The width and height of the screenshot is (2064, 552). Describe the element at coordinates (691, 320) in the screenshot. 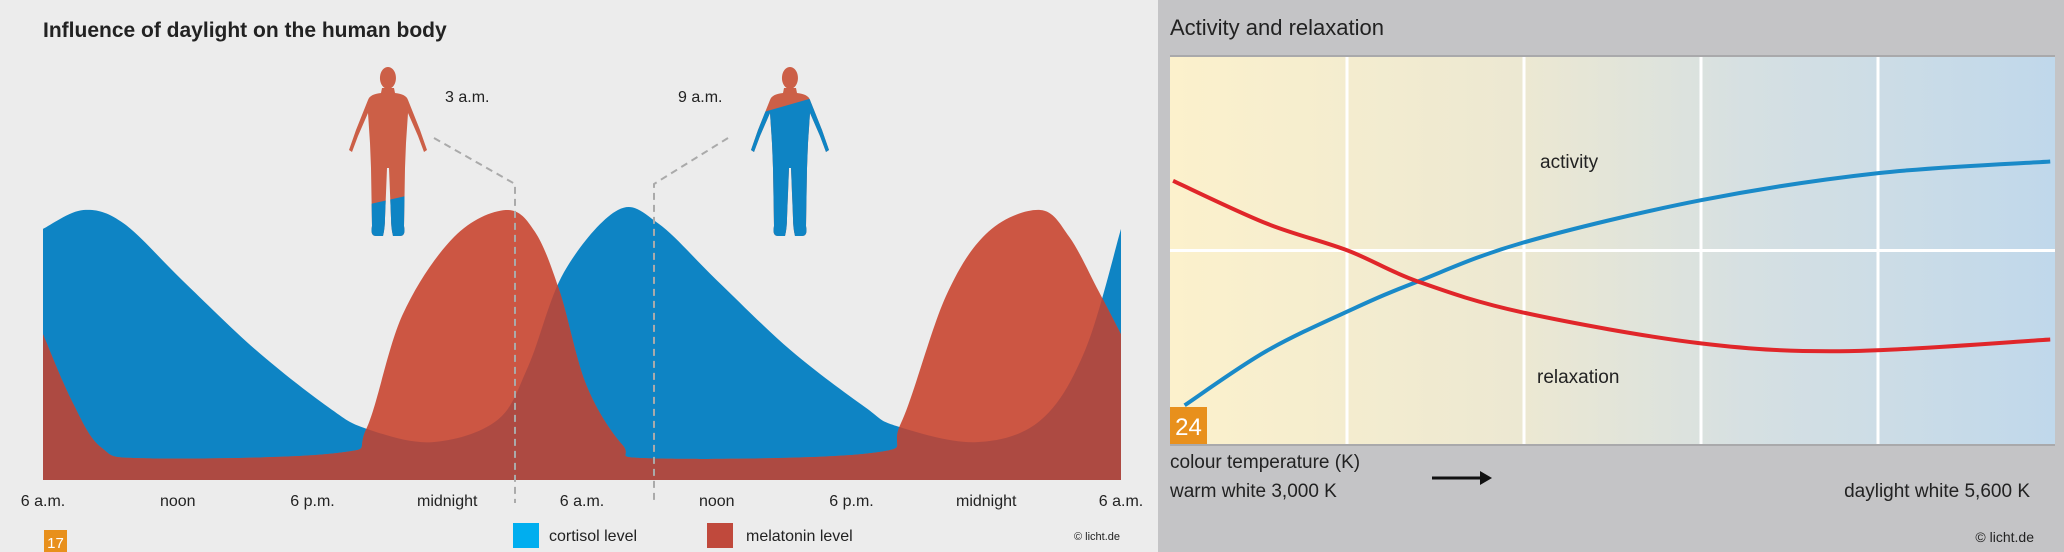

I see `annotation-9am-leader` at that location.